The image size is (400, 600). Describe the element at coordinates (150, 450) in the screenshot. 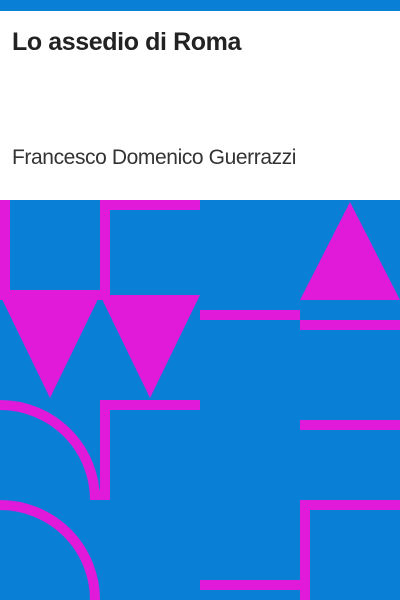

I see `pattern-l-shape` at that location.